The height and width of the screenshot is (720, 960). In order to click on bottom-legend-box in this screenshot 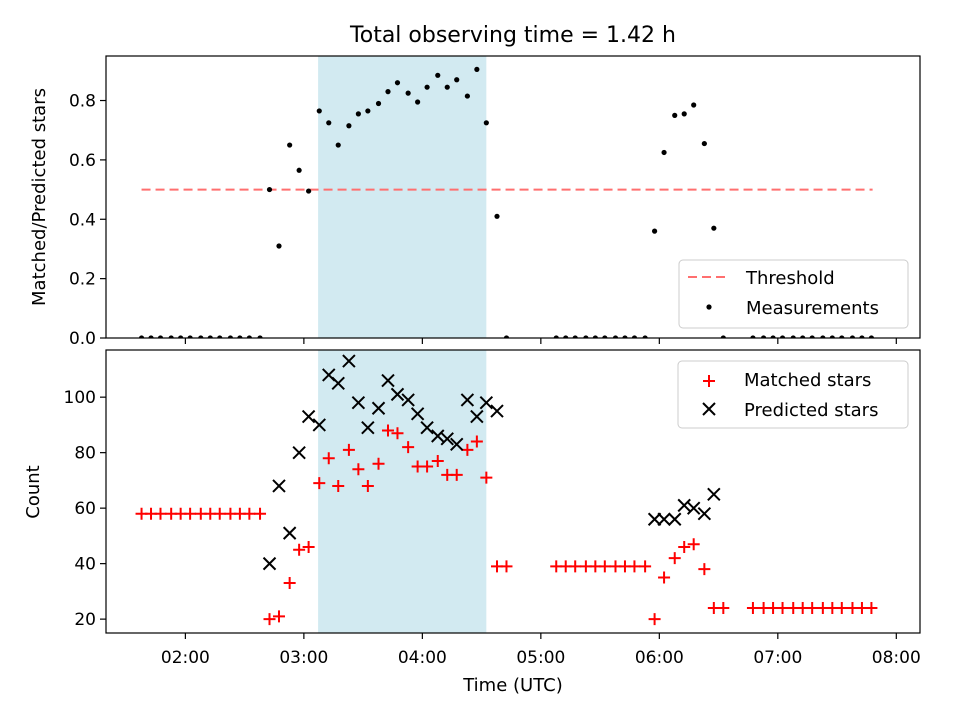, I will do `click(793, 394)`.